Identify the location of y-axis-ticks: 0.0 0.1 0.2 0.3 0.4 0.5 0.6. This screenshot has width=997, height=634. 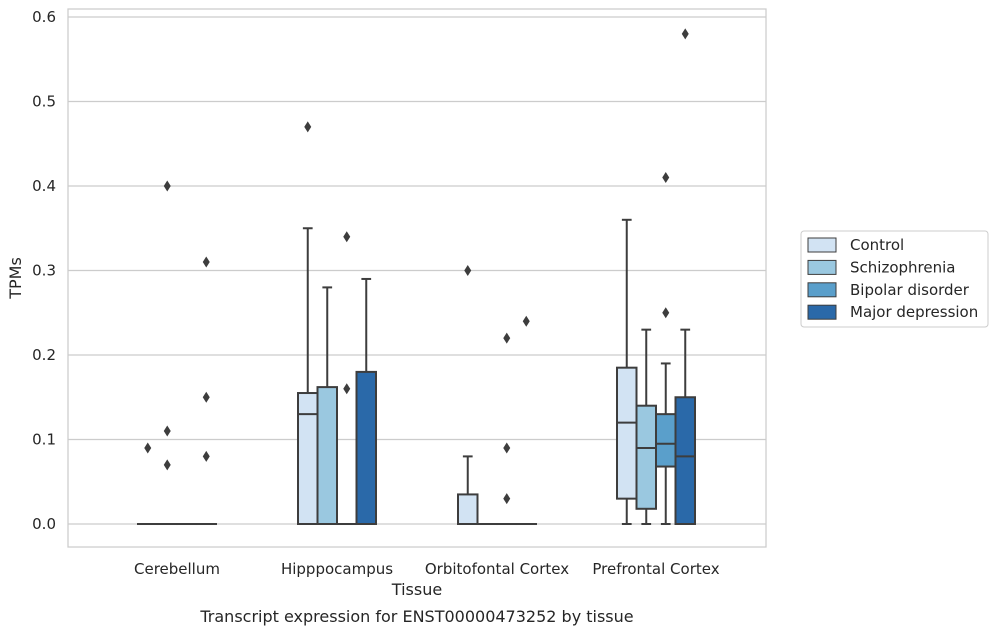
(44, 270).